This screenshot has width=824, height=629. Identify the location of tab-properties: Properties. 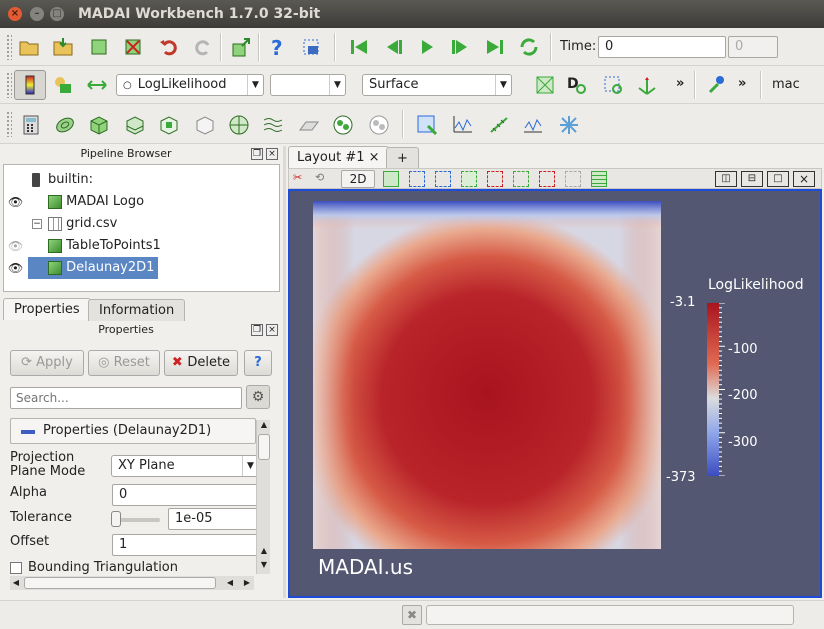
(47, 309).